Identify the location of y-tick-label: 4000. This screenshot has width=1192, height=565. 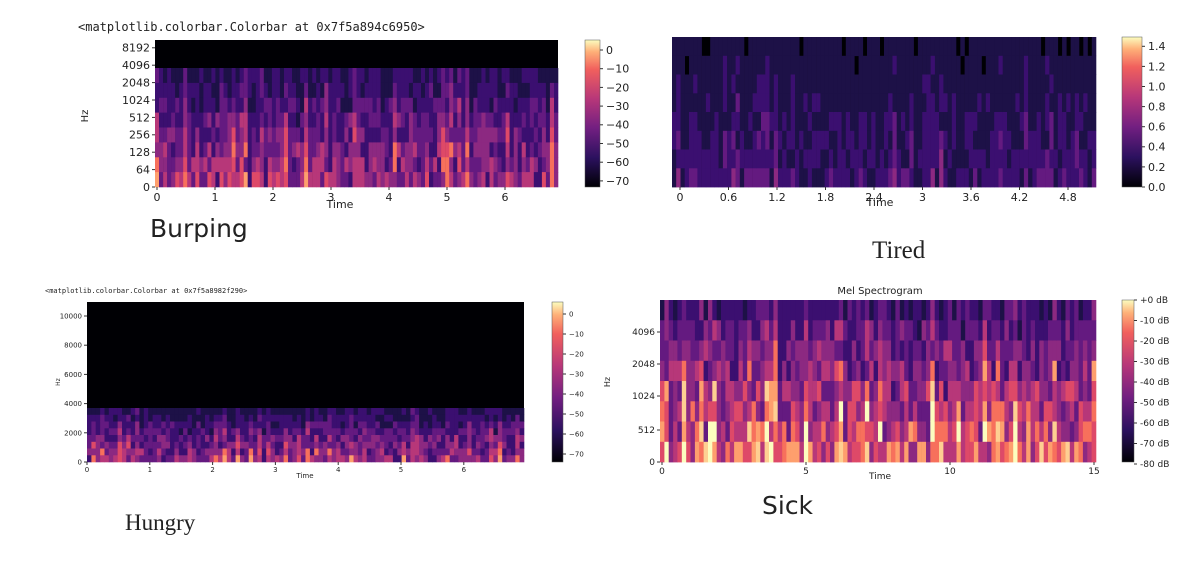
(73, 404).